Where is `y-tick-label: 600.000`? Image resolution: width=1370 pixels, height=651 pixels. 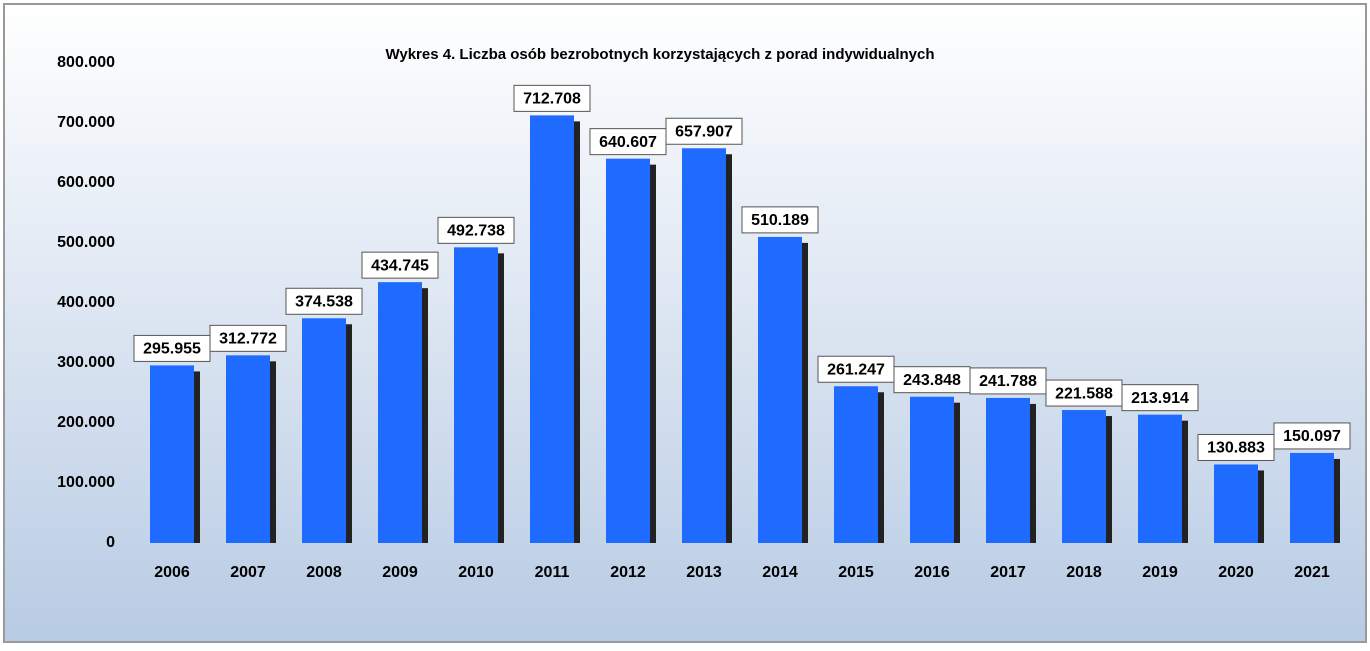 y-tick-label: 600.000 is located at coordinates (86, 182).